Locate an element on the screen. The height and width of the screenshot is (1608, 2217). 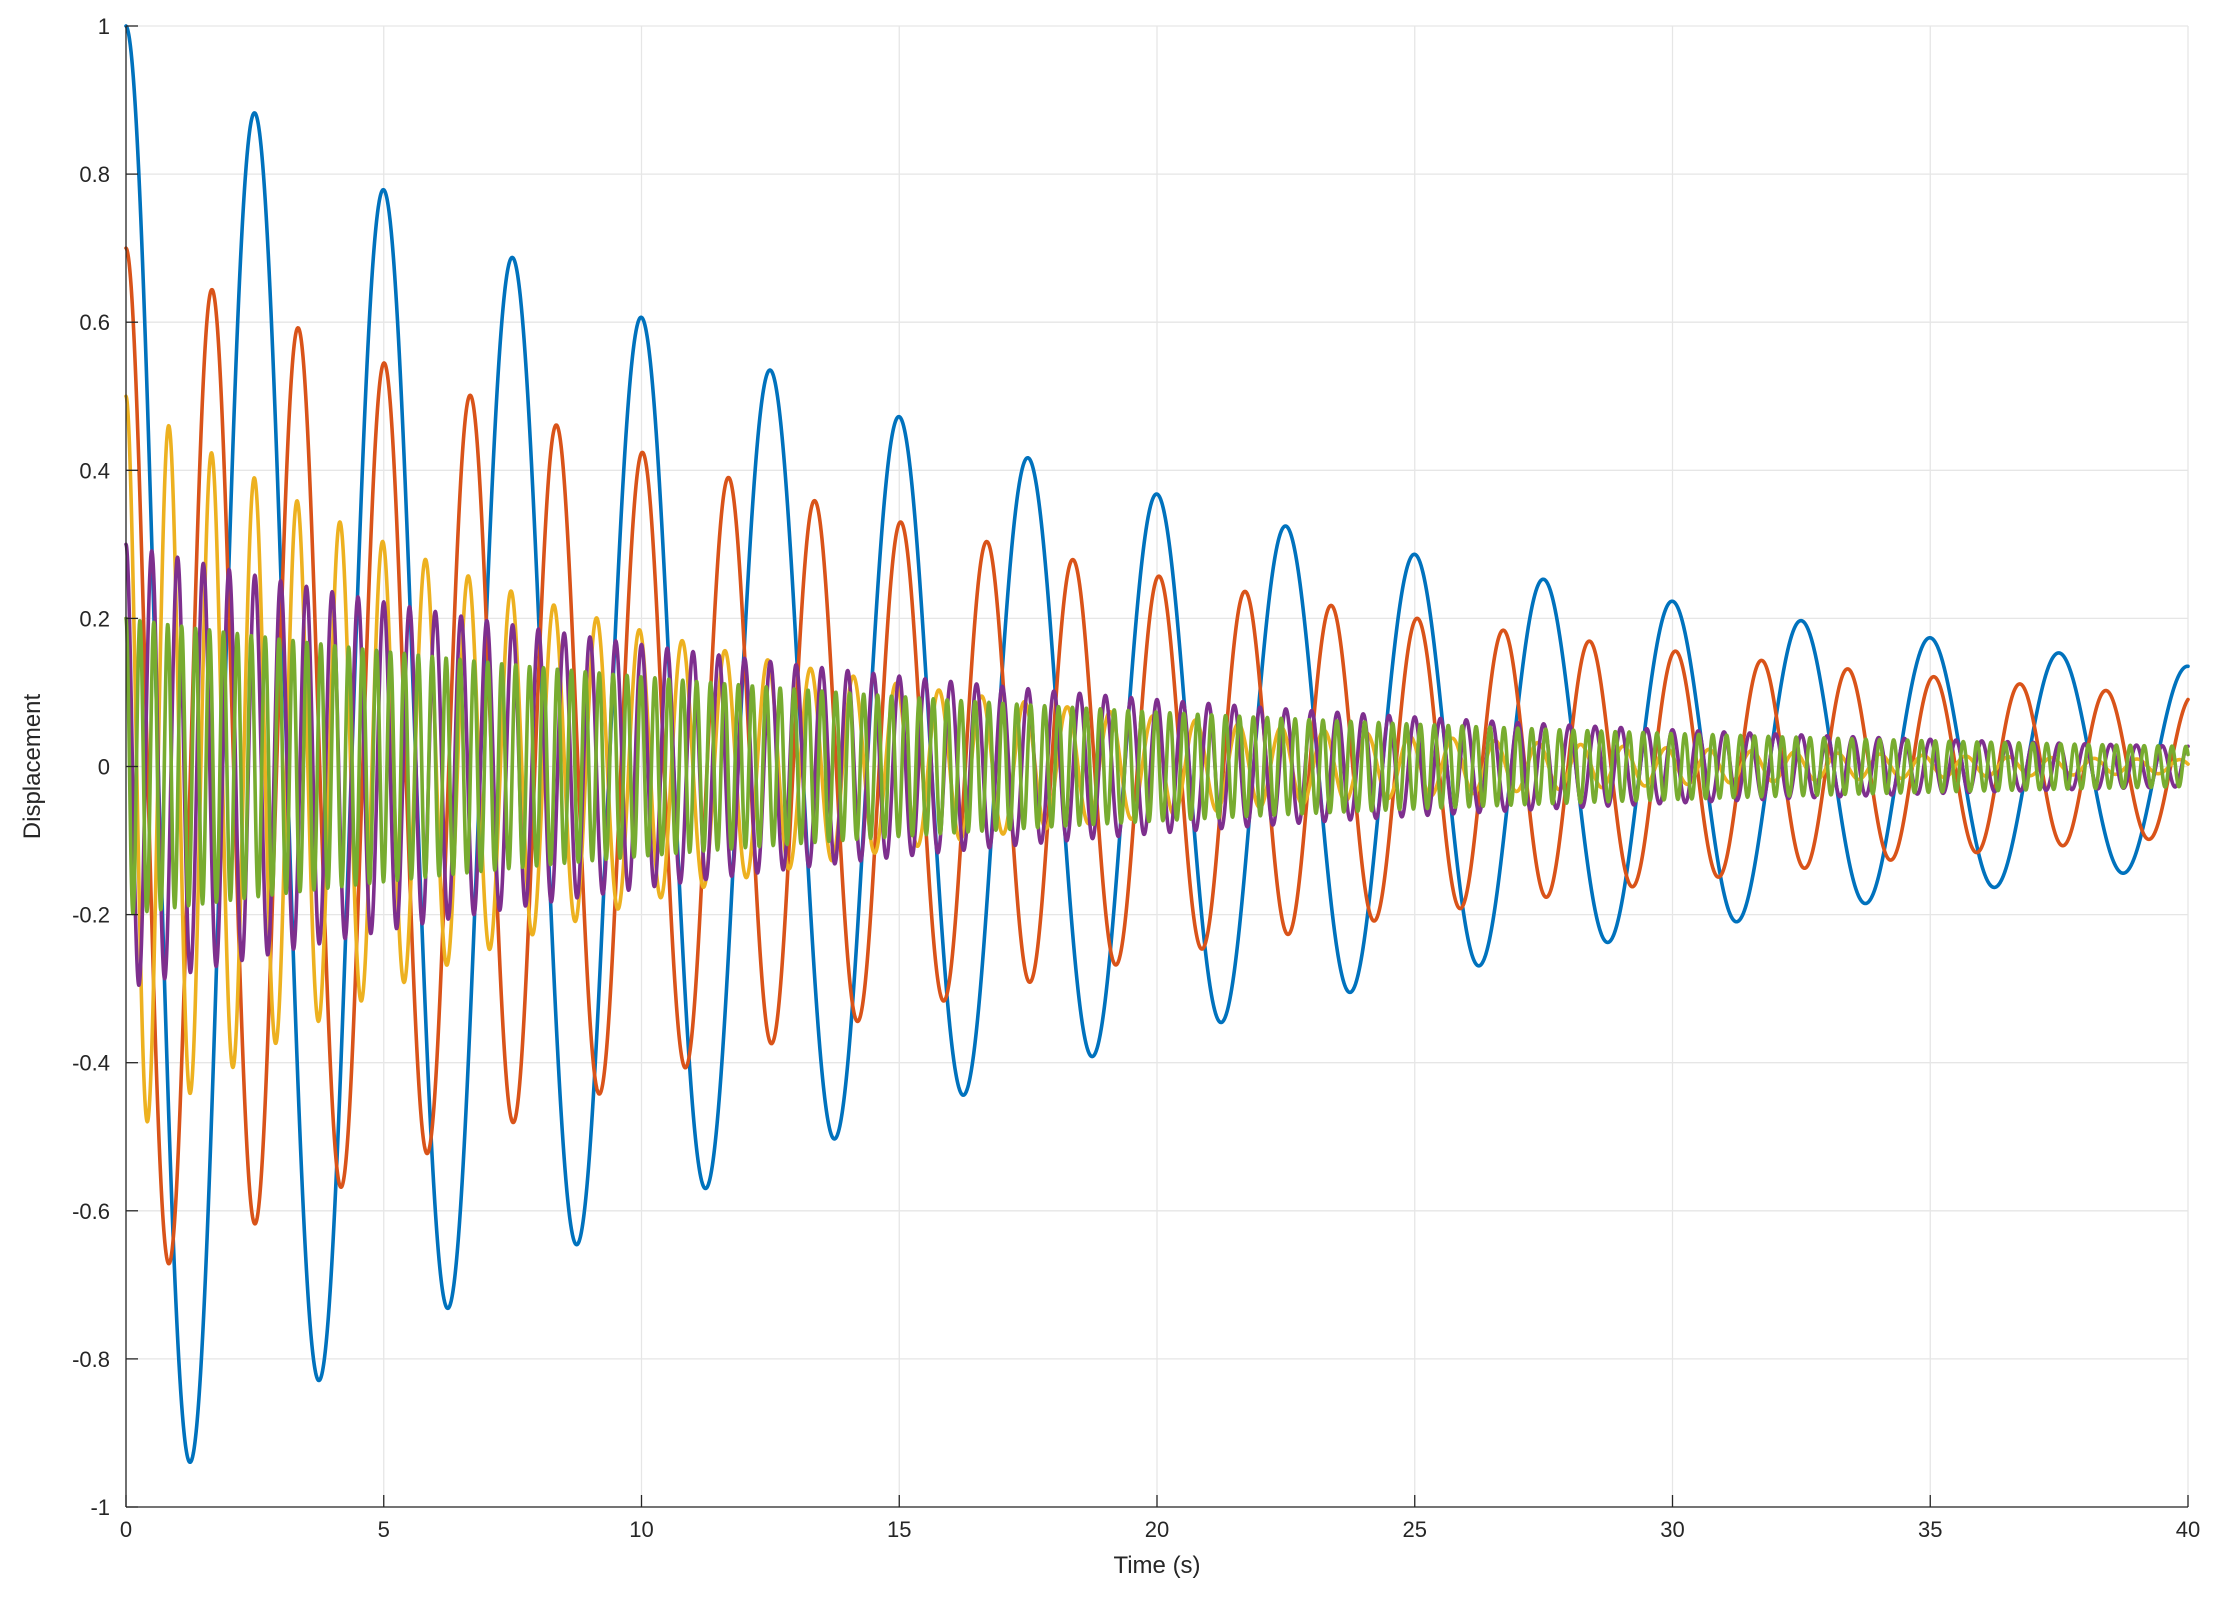
y-tick-label: -0.4 is located at coordinates (91, 1063).